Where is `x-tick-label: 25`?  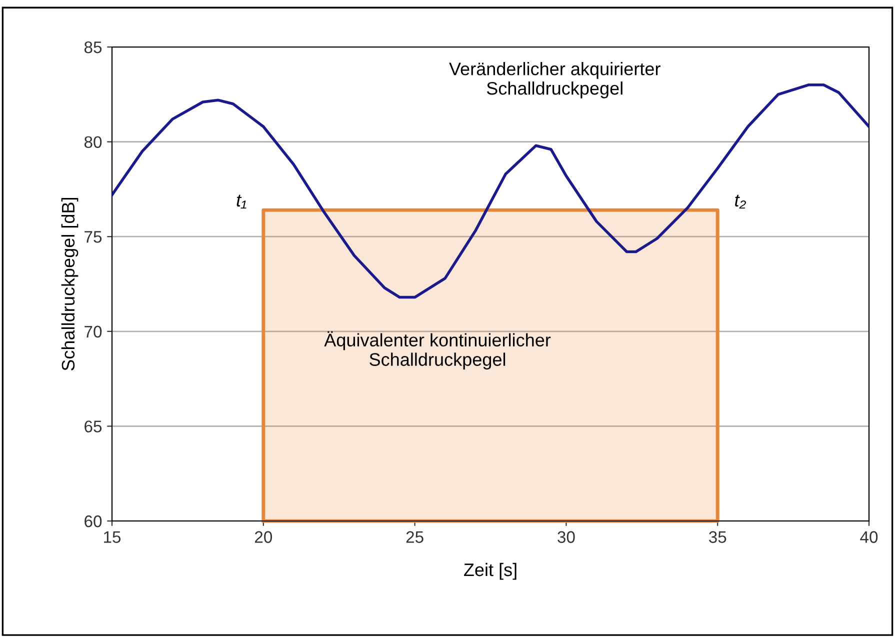 x-tick-label: 25 is located at coordinates (415, 537).